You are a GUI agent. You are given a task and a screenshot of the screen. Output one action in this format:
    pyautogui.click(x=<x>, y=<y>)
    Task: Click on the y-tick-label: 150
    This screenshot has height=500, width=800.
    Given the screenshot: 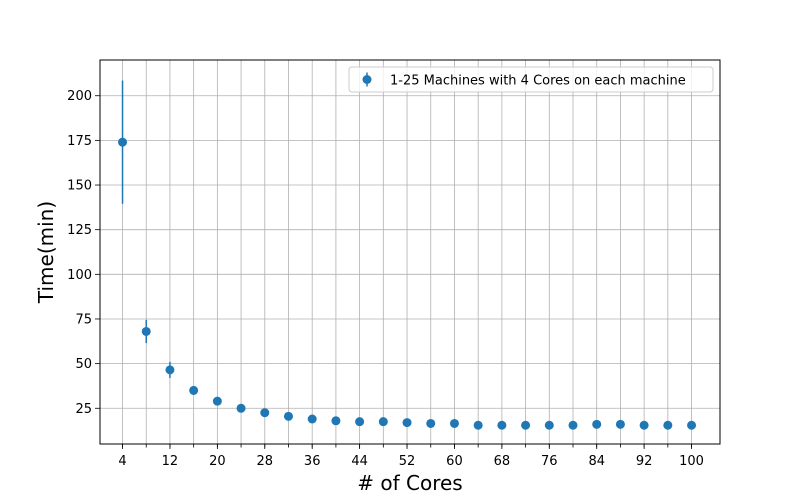 What is the action you would take?
    pyautogui.click(x=79, y=186)
    